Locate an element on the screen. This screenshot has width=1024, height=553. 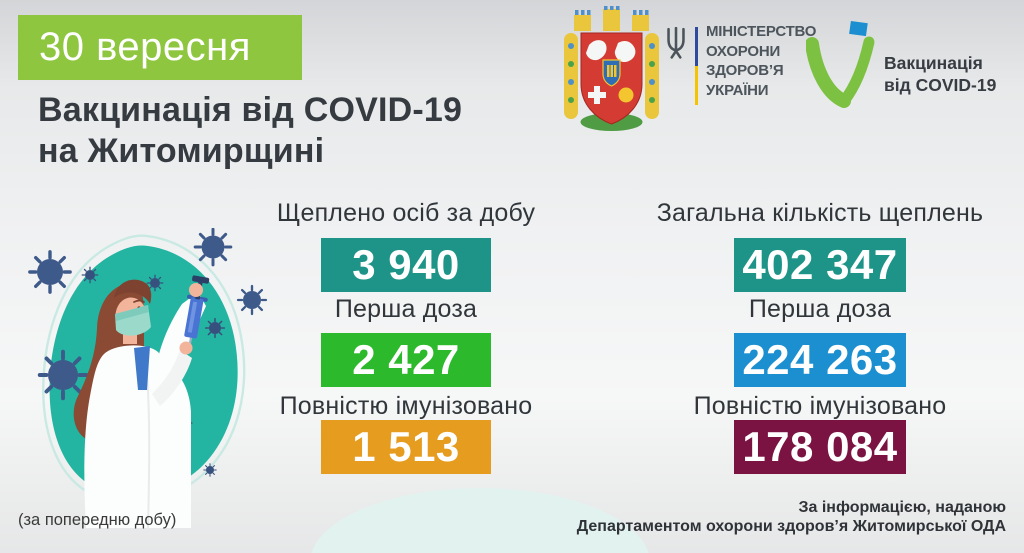
total-value-box: 402 347 is located at coordinates (820, 265).